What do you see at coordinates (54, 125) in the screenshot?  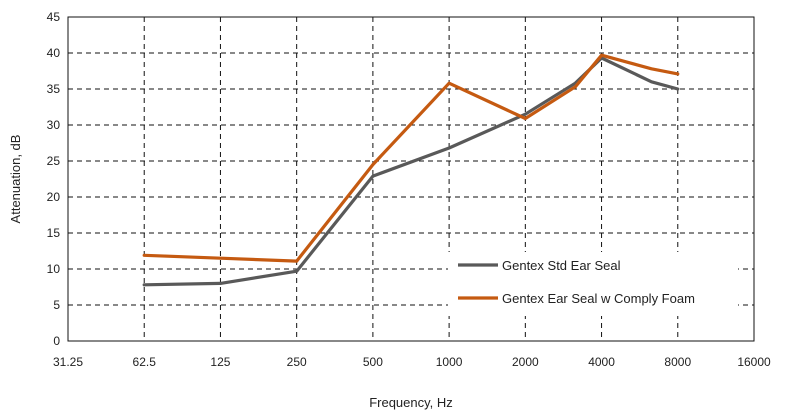 I see `y-tick-label: 30` at bounding box center [54, 125].